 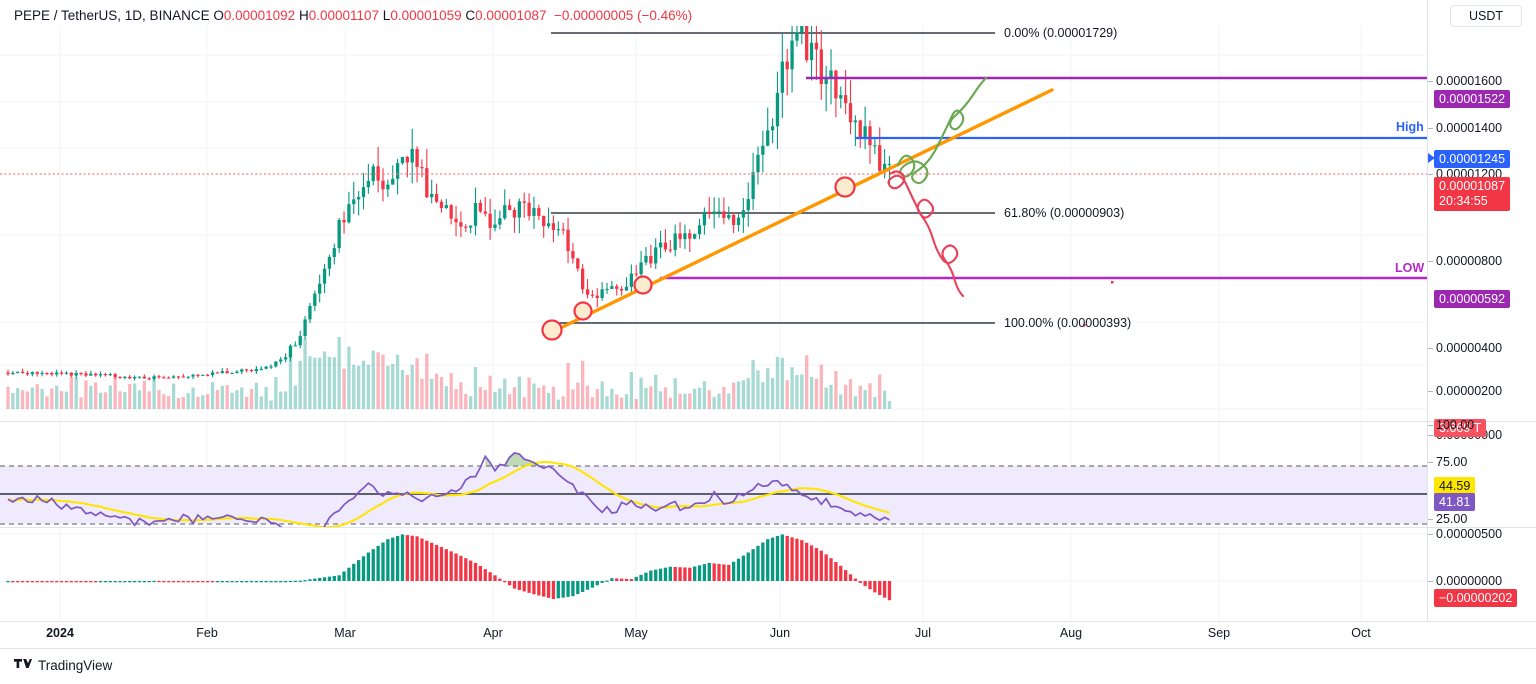 I want to click on time-axis: 2024 Feb Mar Apr May Jun Jul Aug Sep Oct, so click(x=768, y=635).